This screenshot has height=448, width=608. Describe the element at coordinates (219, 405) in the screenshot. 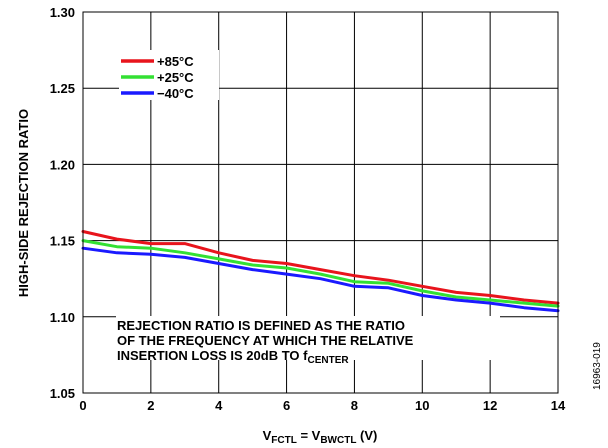

I see `x-tick-label: 4` at that location.